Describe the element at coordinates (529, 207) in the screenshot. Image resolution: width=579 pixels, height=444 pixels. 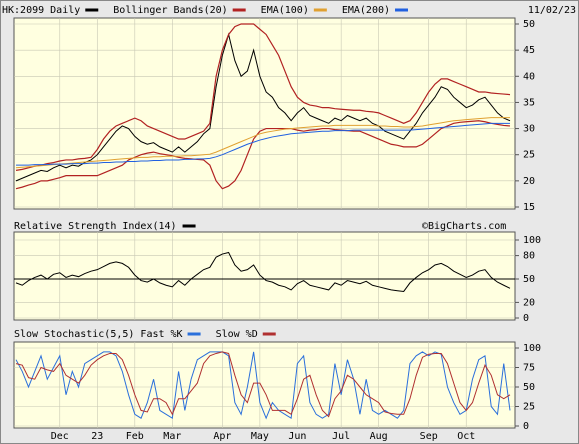
I see `y-tick-label: 15` at that location.